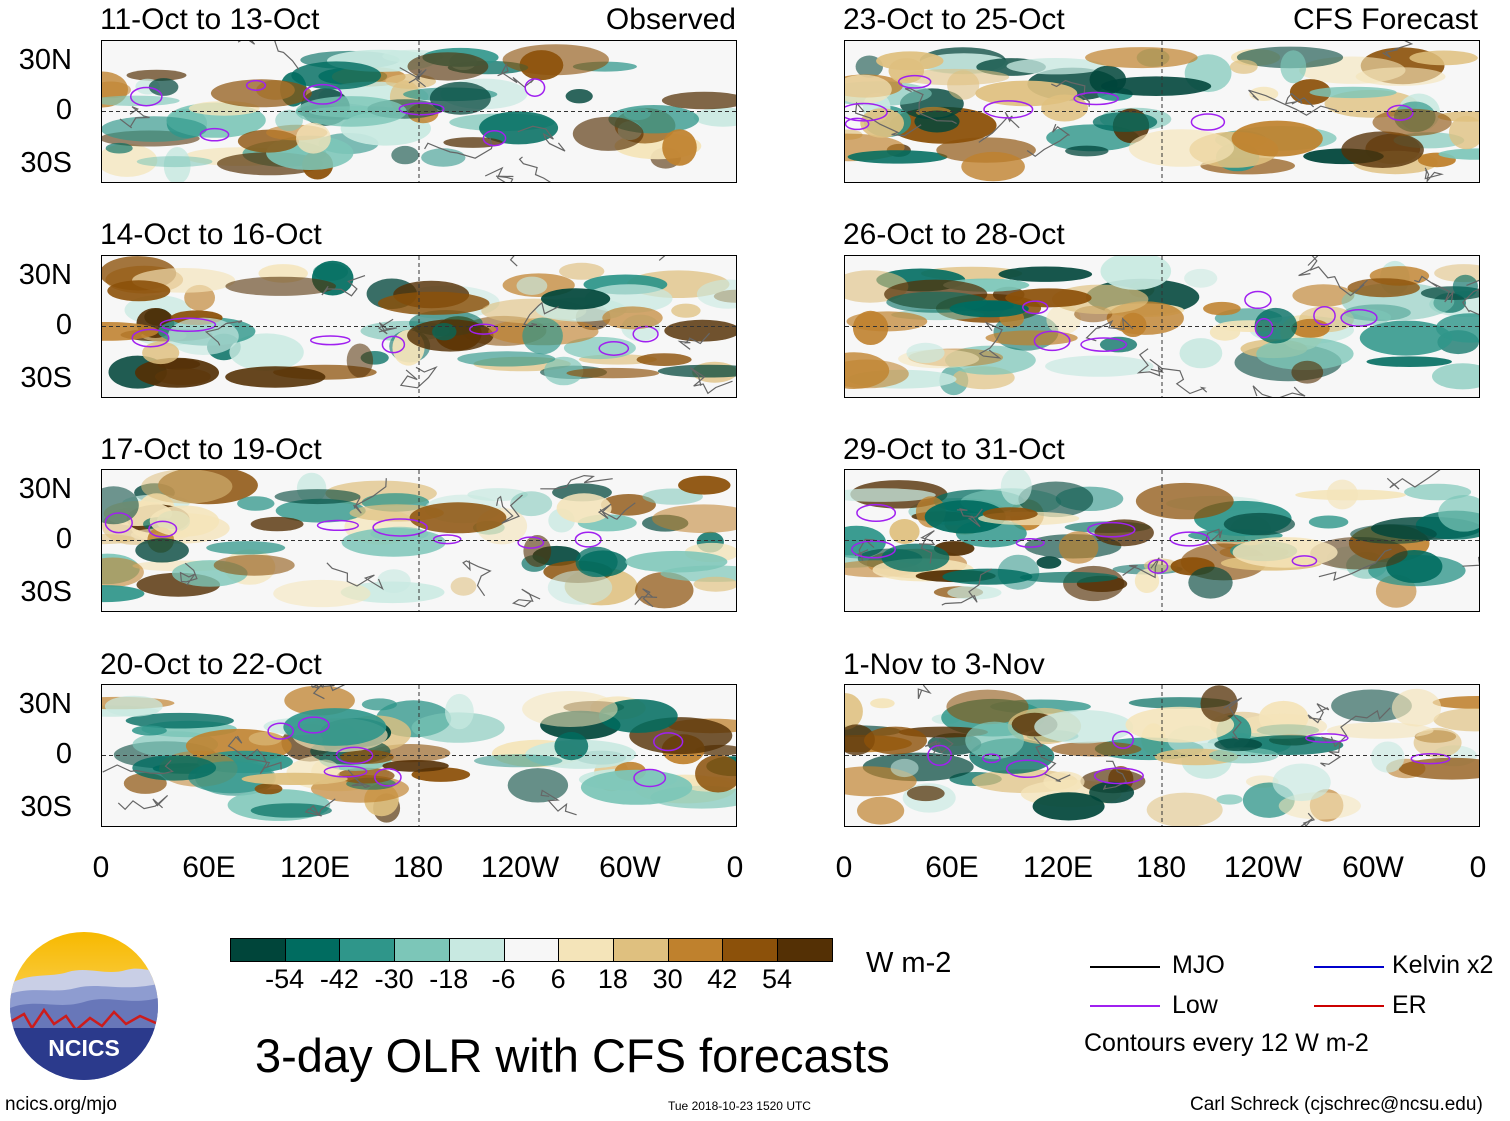 Image resolution: width=1510 pixels, height=1121 pixels. I want to click on colorbar-tick-label: -6, so click(503, 979).